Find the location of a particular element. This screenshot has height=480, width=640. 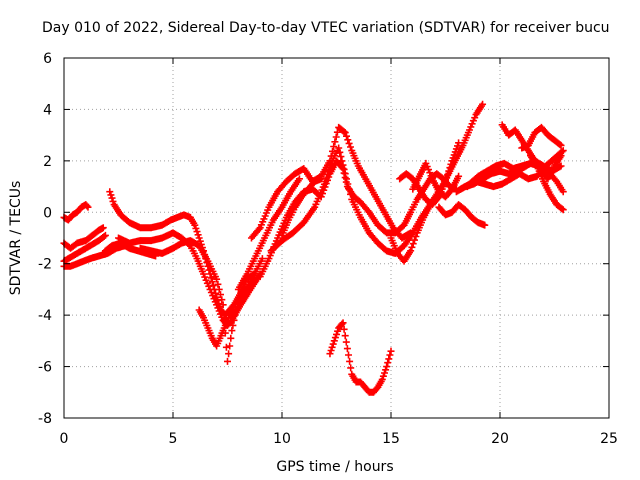

x-tick-label: 25 is located at coordinates (609, 439).